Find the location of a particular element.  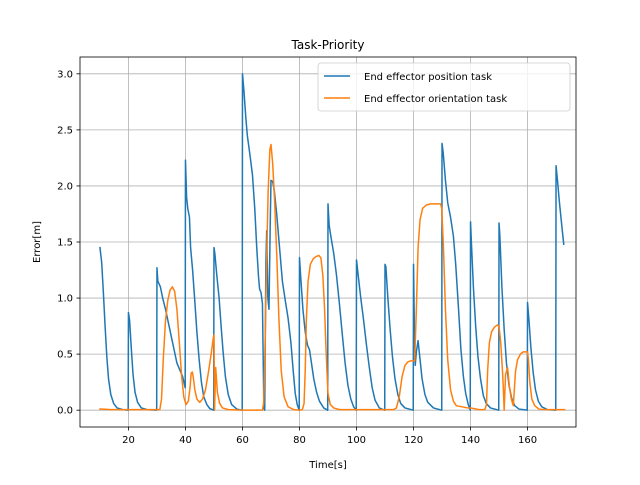

y-tick-label: 1.5 is located at coordinates (65, 243).